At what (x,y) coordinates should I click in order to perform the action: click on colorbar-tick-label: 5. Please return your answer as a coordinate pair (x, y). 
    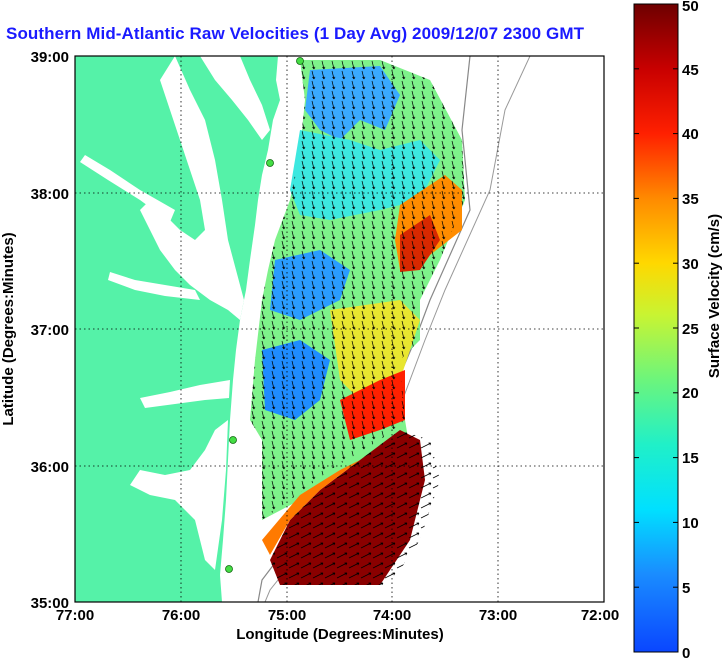
    Looking at the image, I should click on (686, 588).